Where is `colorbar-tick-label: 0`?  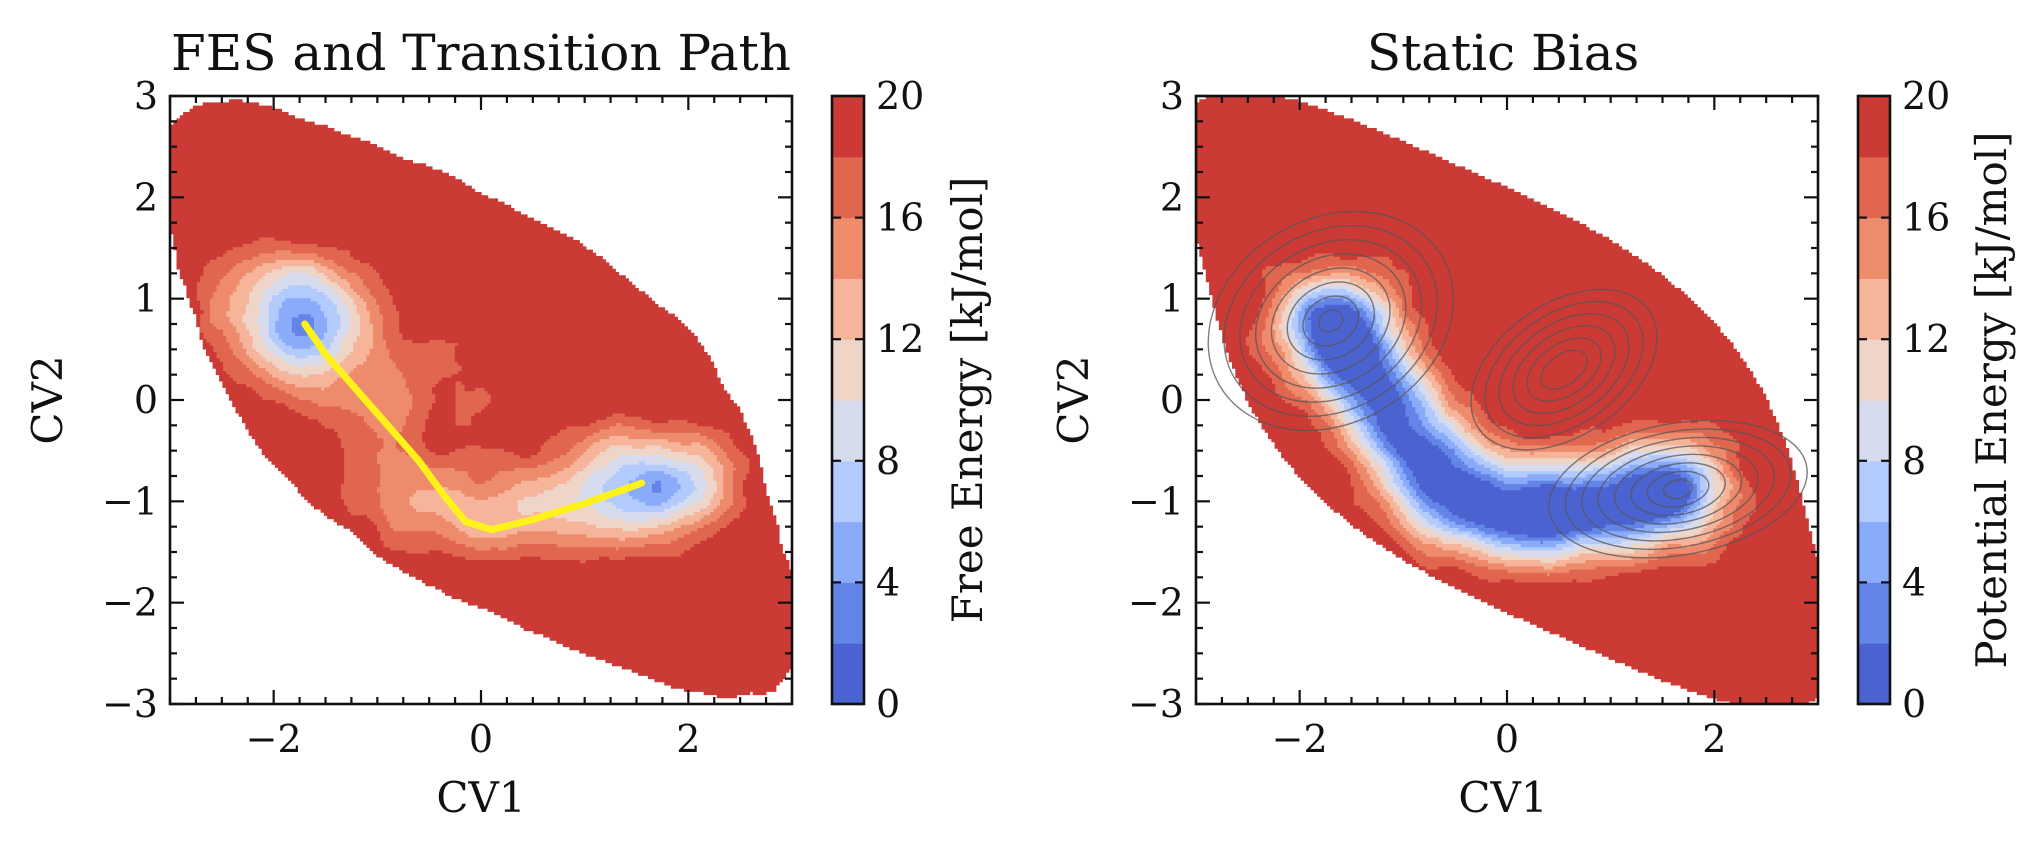
colorbar-tick-label: 0 is located at coordinates (888, 704).